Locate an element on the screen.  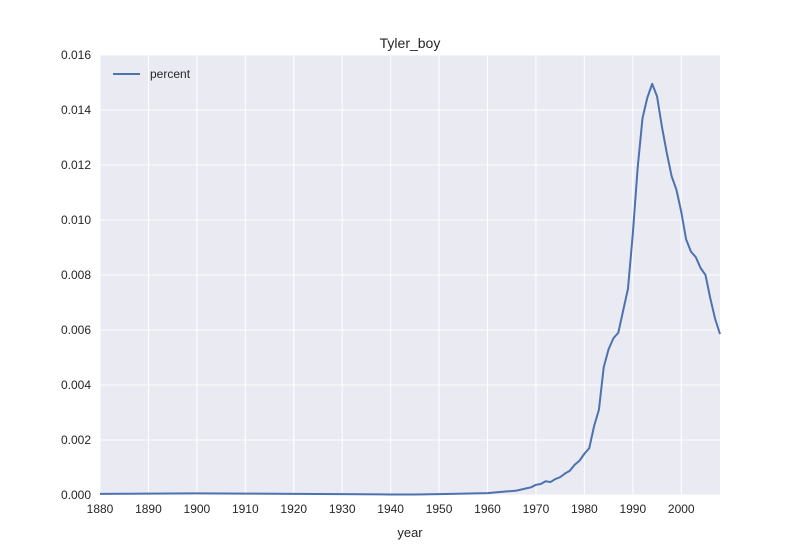
y-tick-label: 0.004 is located at coordinates (76, 385).